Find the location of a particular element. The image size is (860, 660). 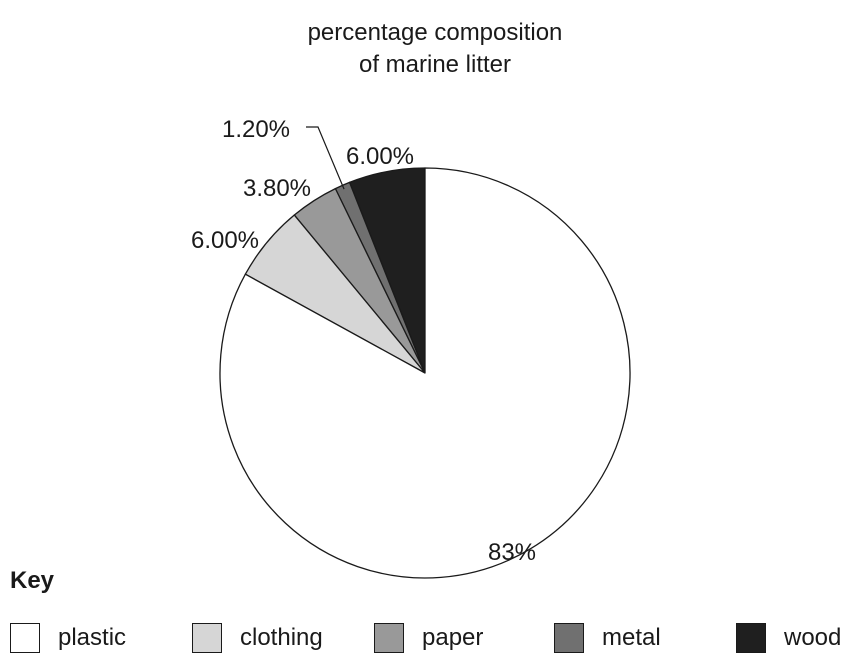

legend-item-metal: metal is located at coordinates (607, 638).